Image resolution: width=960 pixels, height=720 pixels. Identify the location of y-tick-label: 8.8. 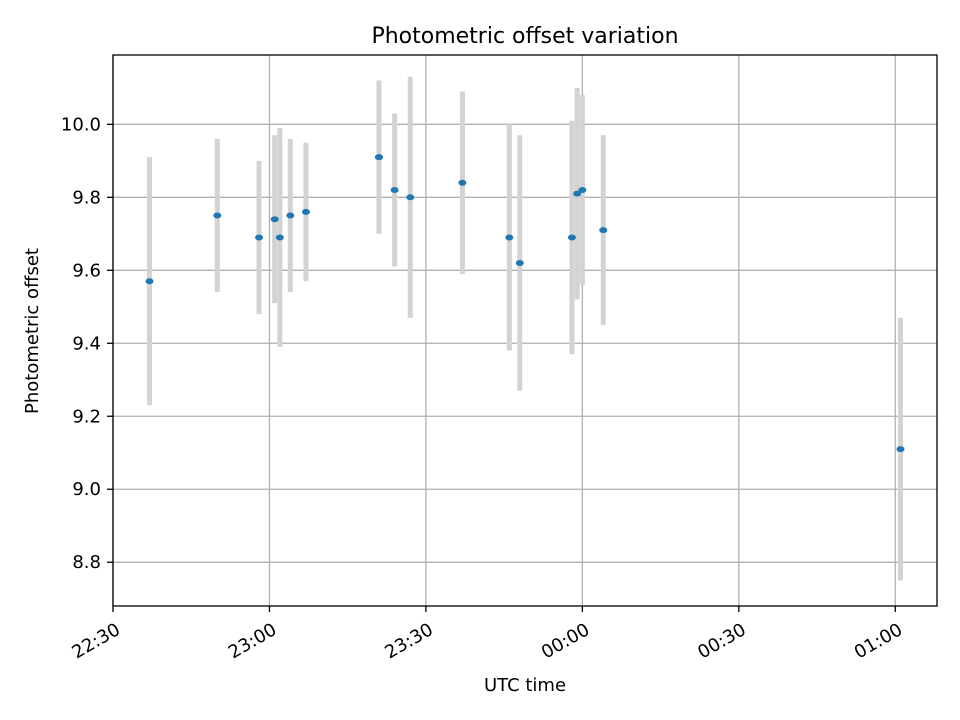
(86, 562).